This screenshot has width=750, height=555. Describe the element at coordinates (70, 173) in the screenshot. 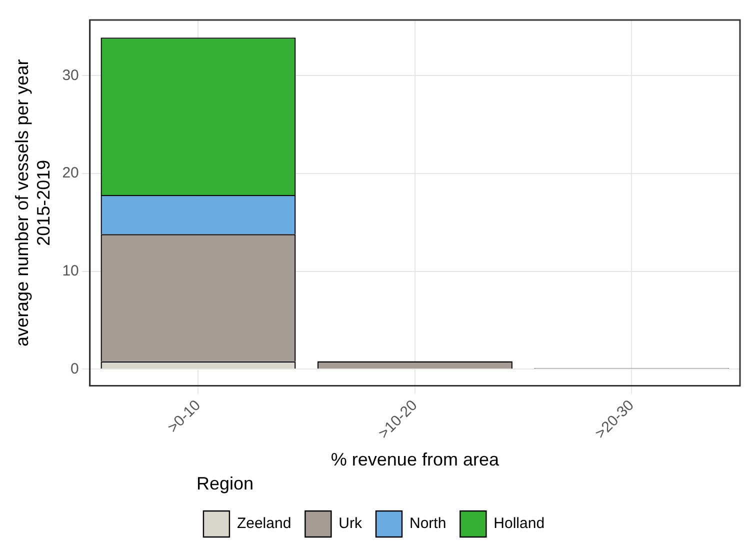

I see `y-tick-label: 20` at that location.